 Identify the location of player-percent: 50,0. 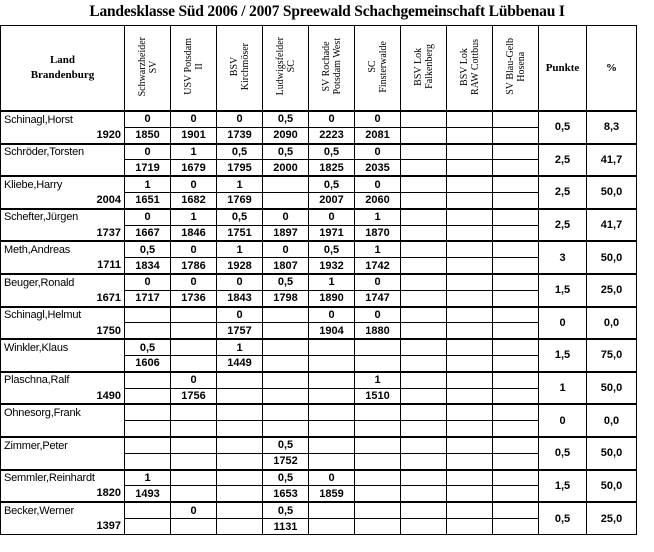
(611, 453).